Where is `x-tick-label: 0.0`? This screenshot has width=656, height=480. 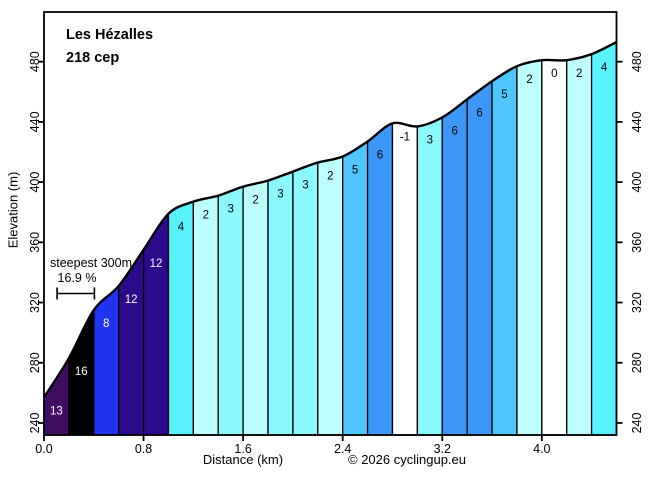
x-tick-label: 0.0 is located at coordinates (43, 449).